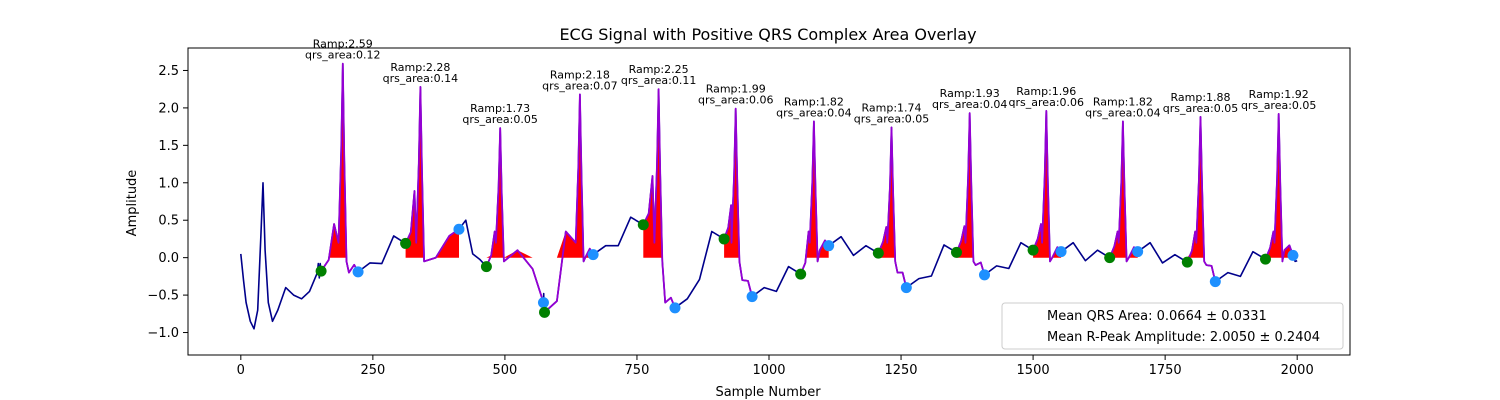 This screenshot has width=1500, height=400. What do you see at coordinates (1165, 370) in the screenshot?
I see `x-tick-label: 1750` at bounding box center [1165, 370].